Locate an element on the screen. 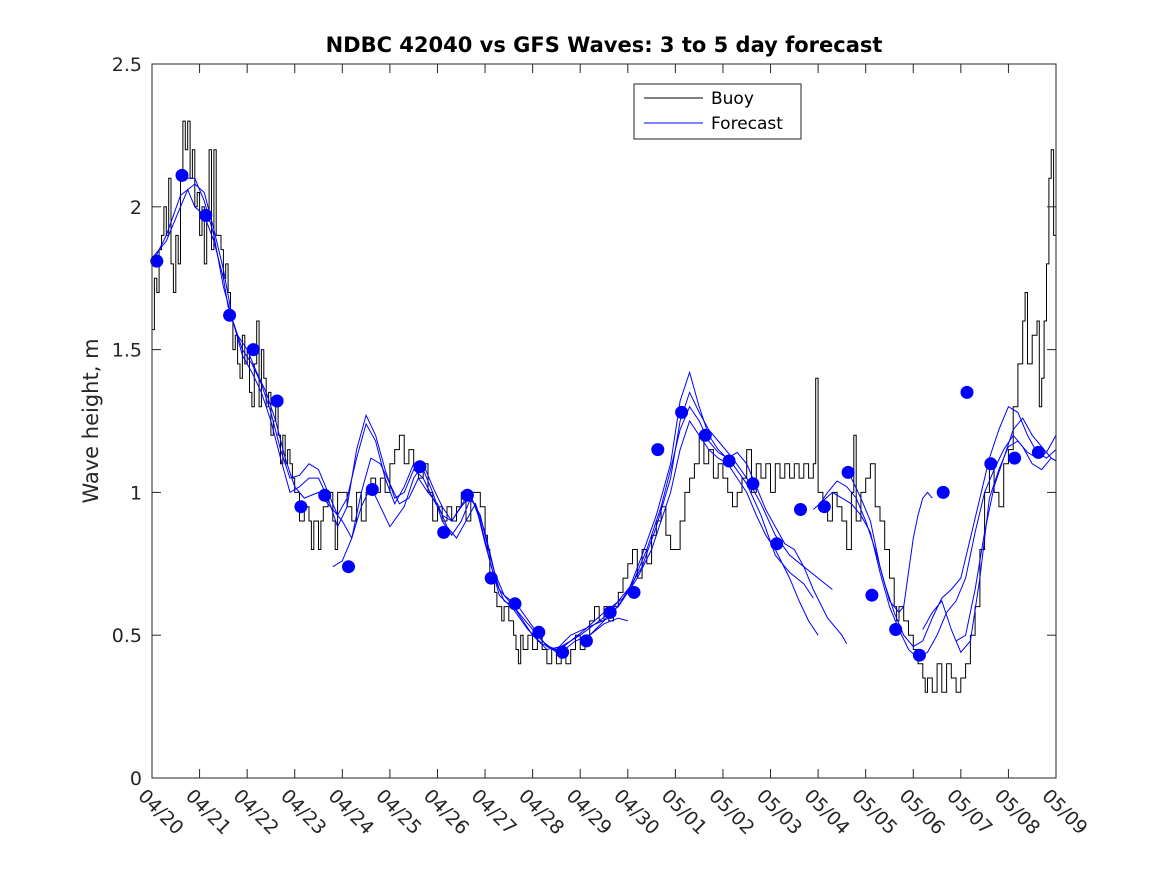  y-tick-label-3: 1.5 is located at coordinates (127, 351).